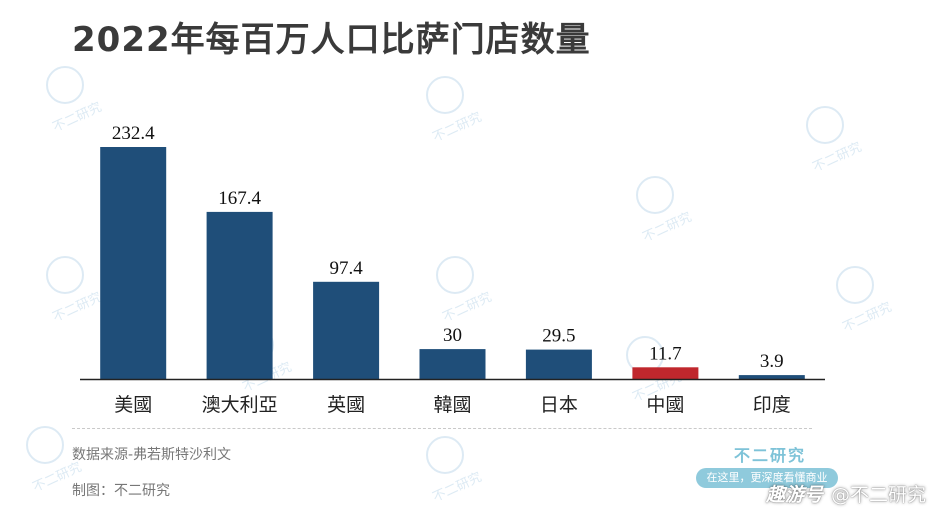  Describe the element at coordinates (133, 133) in the screenshot. I see `value-label-美國: 232.4` at that location.